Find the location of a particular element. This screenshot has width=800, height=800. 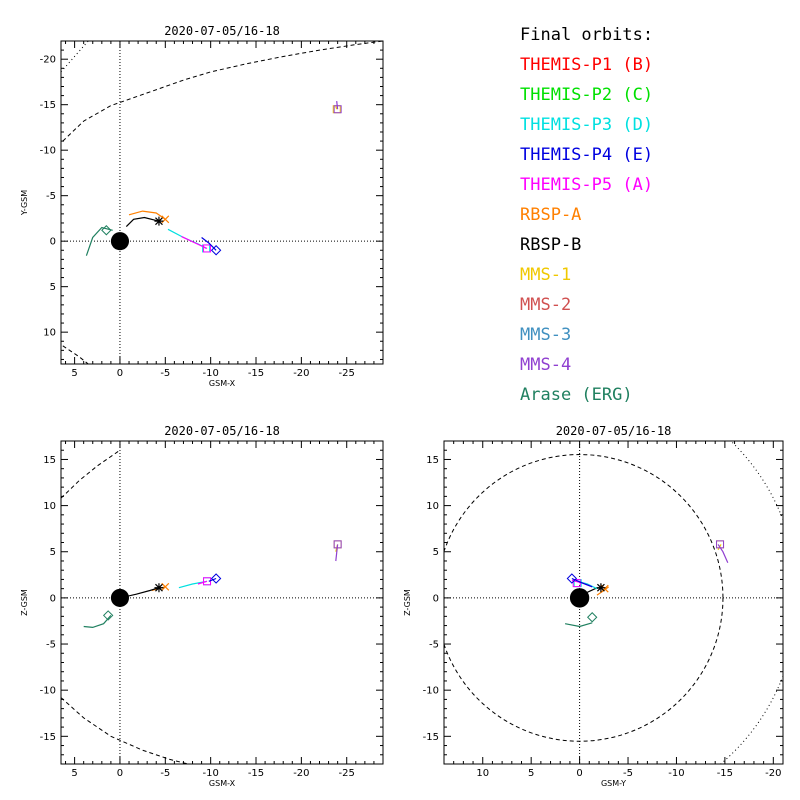

y-axis-label: Y-GSM is located at coordinates (24, 203).